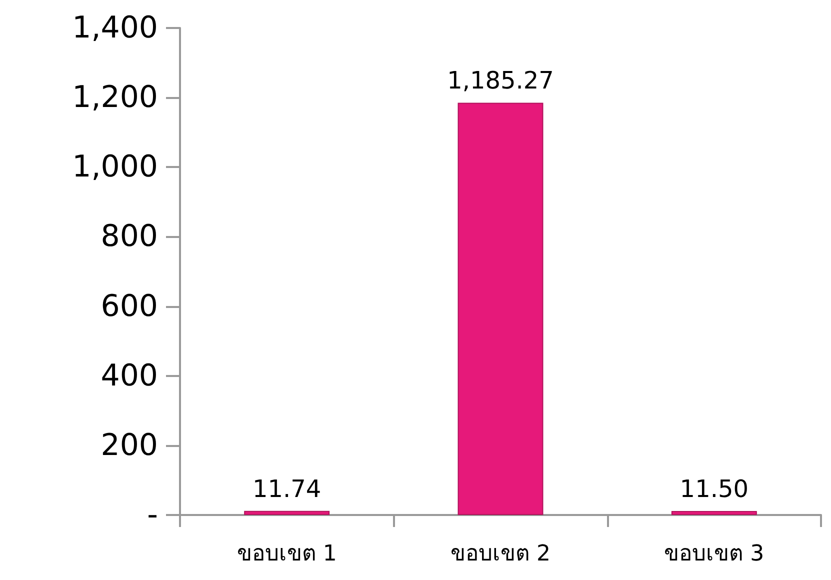 This screenshot has height=580, width=831. I want to click on y-tick-label: 800, so click(129, 236).